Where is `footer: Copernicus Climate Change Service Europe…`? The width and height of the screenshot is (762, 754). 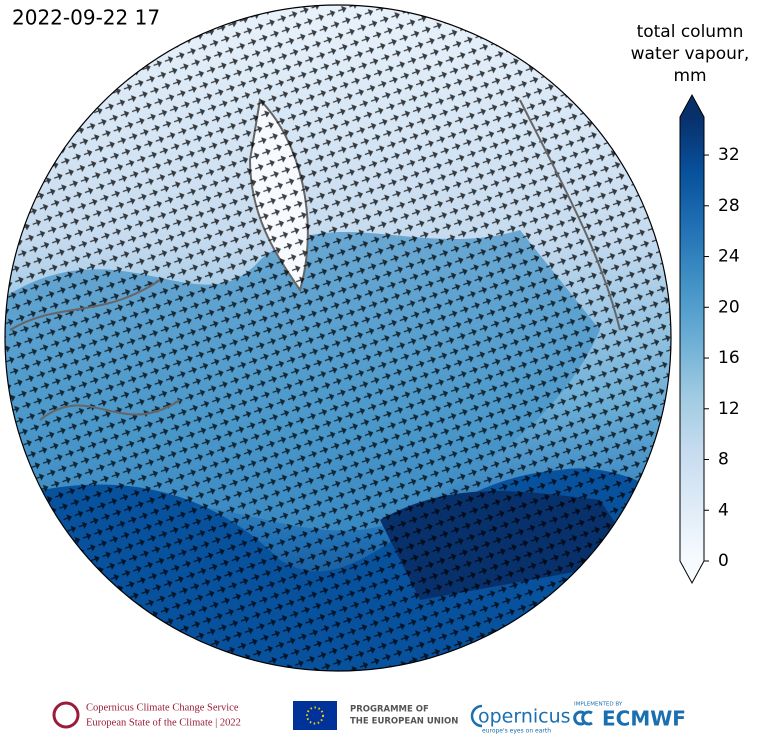 footer: Copernicus Climate Change Service Europe… is located at coordinates (369, 718).